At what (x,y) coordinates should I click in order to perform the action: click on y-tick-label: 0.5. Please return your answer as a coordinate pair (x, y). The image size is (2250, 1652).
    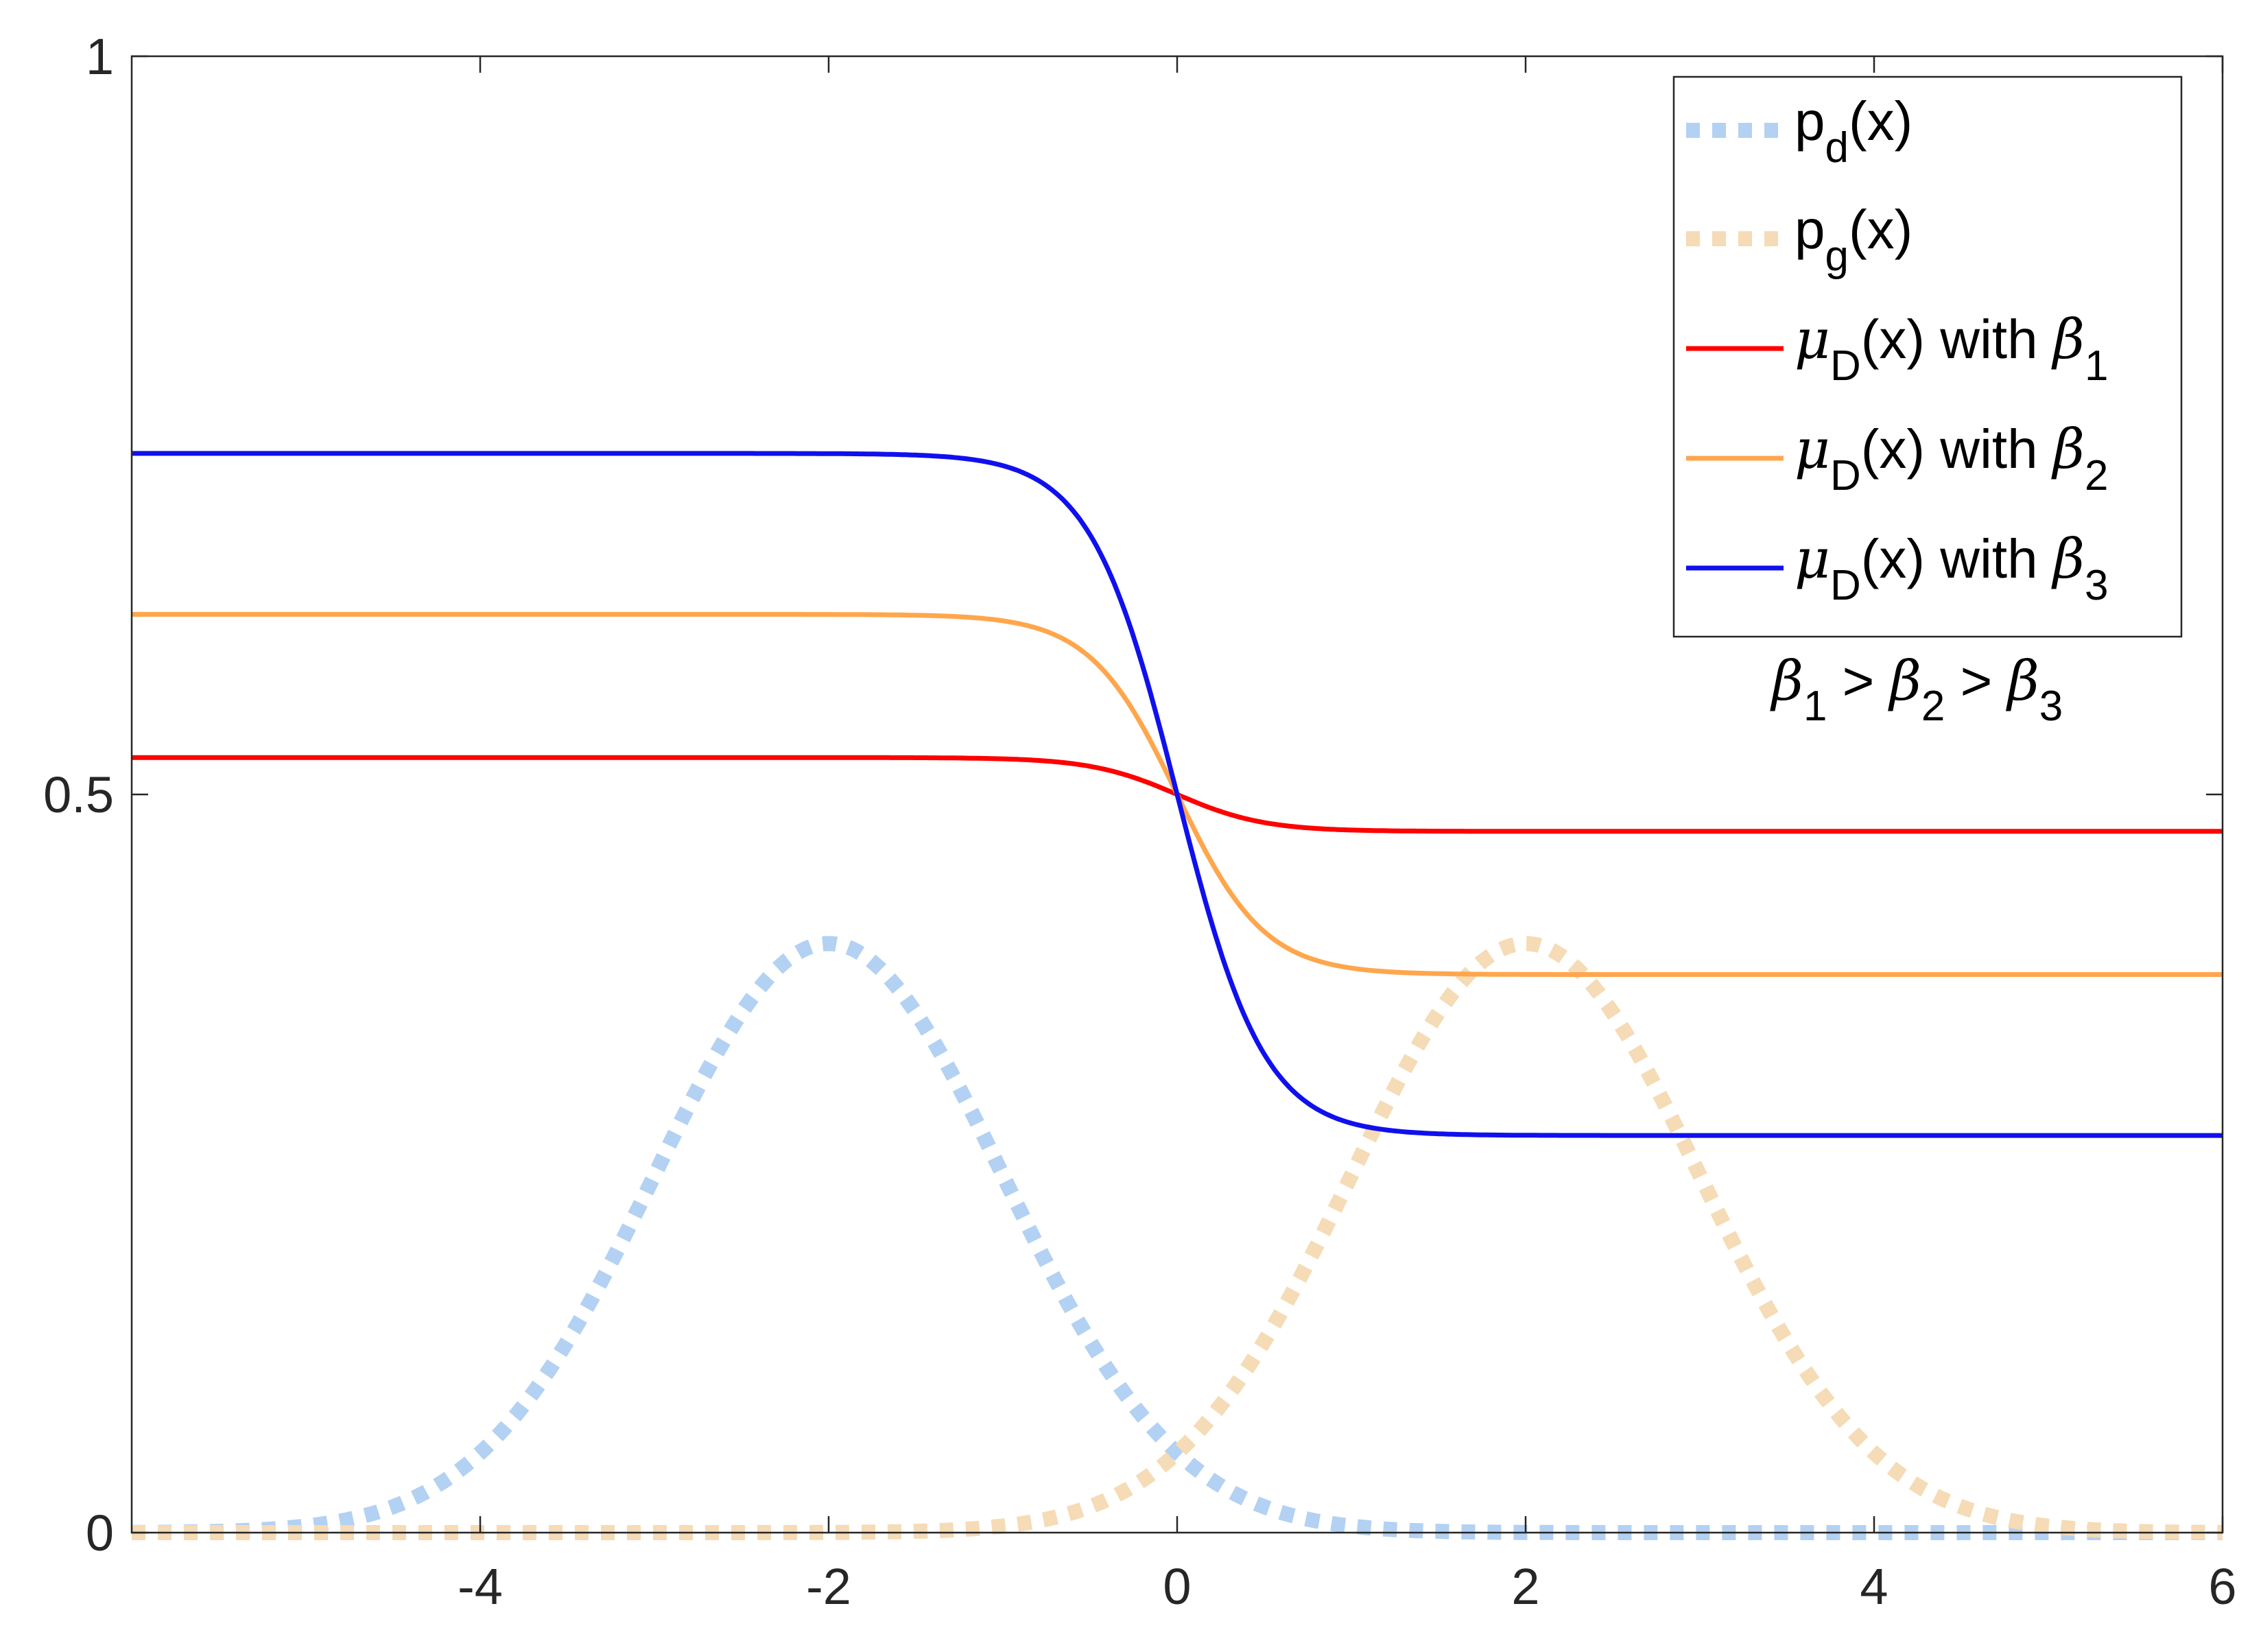
    Looking at the image, I should click on (79, 794).